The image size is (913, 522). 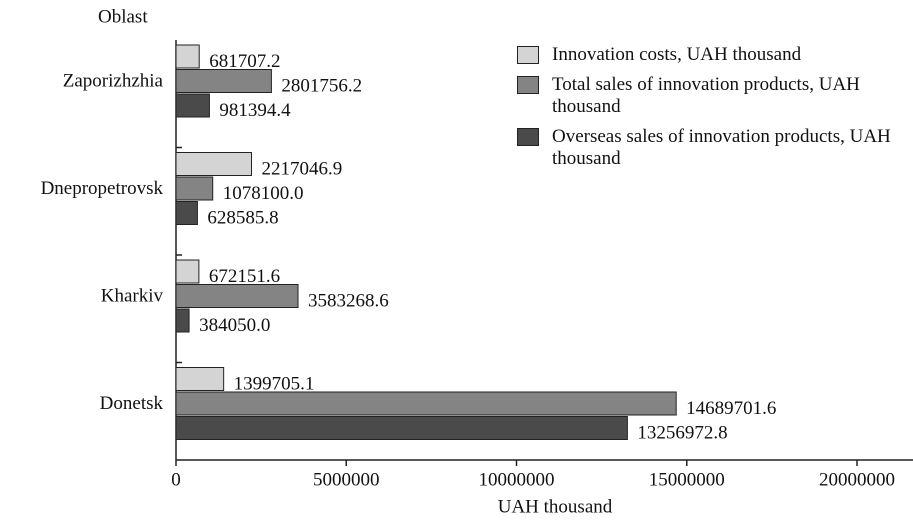 What do you see at coordinates (255, 110) in the screenshot?
I see `value-label: 981394.4` at bounding box center [255, 110].